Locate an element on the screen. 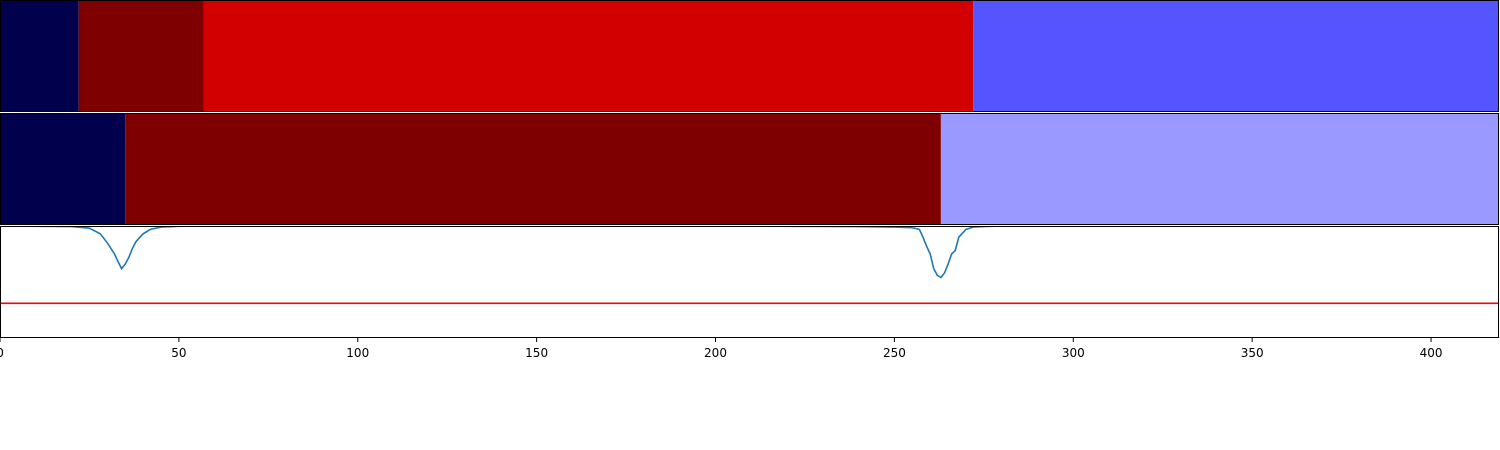 The height and width of the screenshot is (450, 1500). x-tick-label: 150 is located at coordinates (536, 353).